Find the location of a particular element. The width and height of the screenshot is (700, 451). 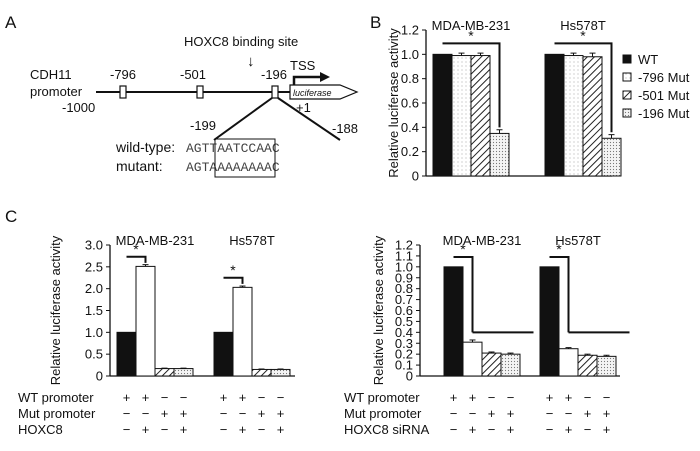

legend-label: -796 Mut is located at coordinates (664, 77).